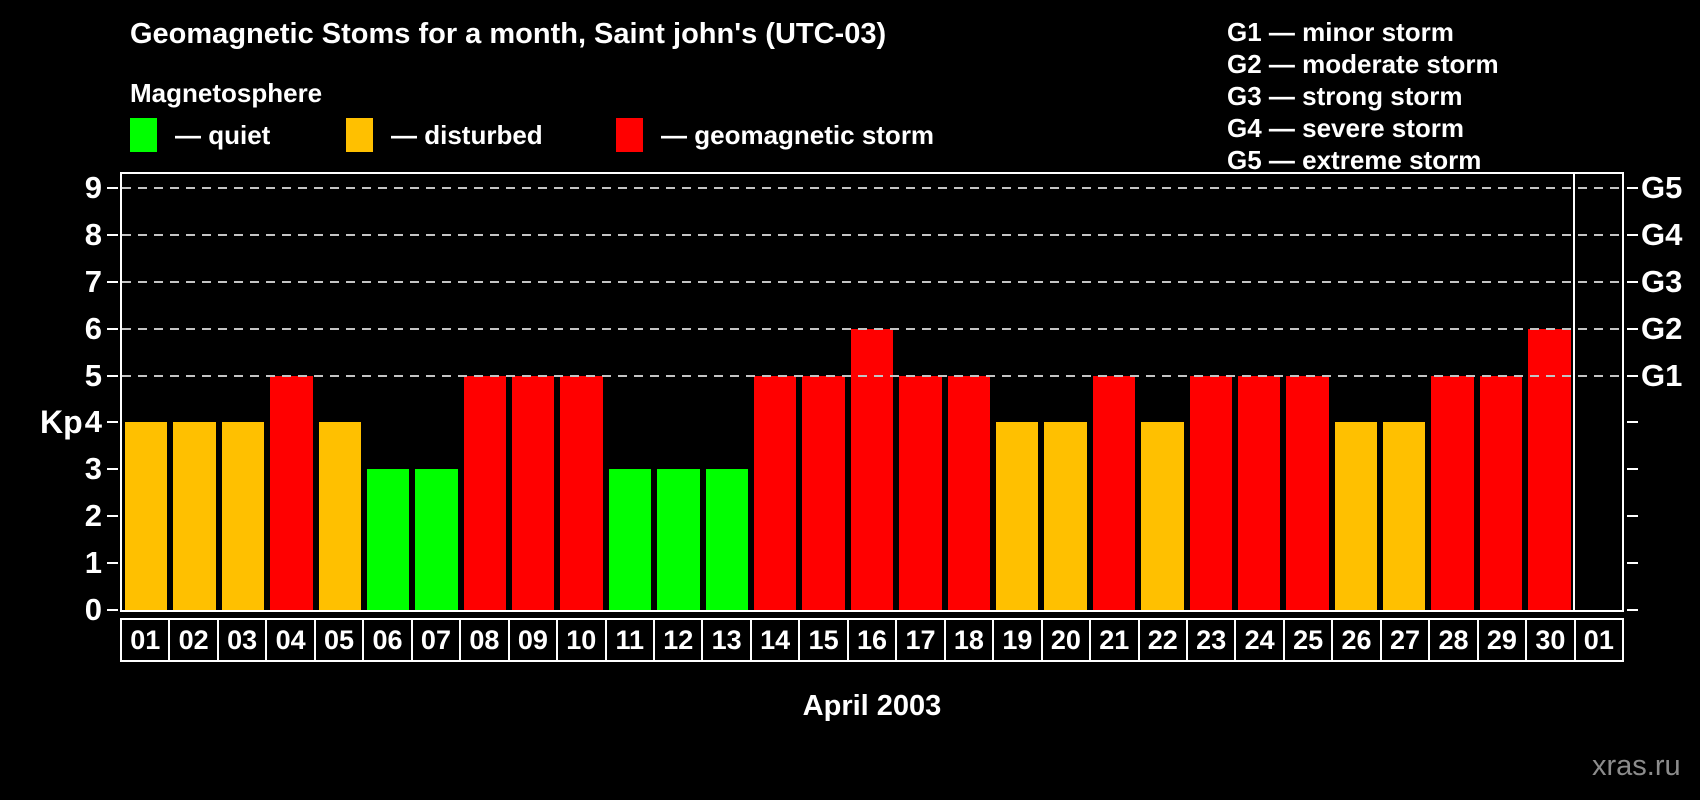 The image size is (1700, 800). Describe the element at coordinates (1017, 640) in the screenshot. I see `day-label-19: 19` at that location.